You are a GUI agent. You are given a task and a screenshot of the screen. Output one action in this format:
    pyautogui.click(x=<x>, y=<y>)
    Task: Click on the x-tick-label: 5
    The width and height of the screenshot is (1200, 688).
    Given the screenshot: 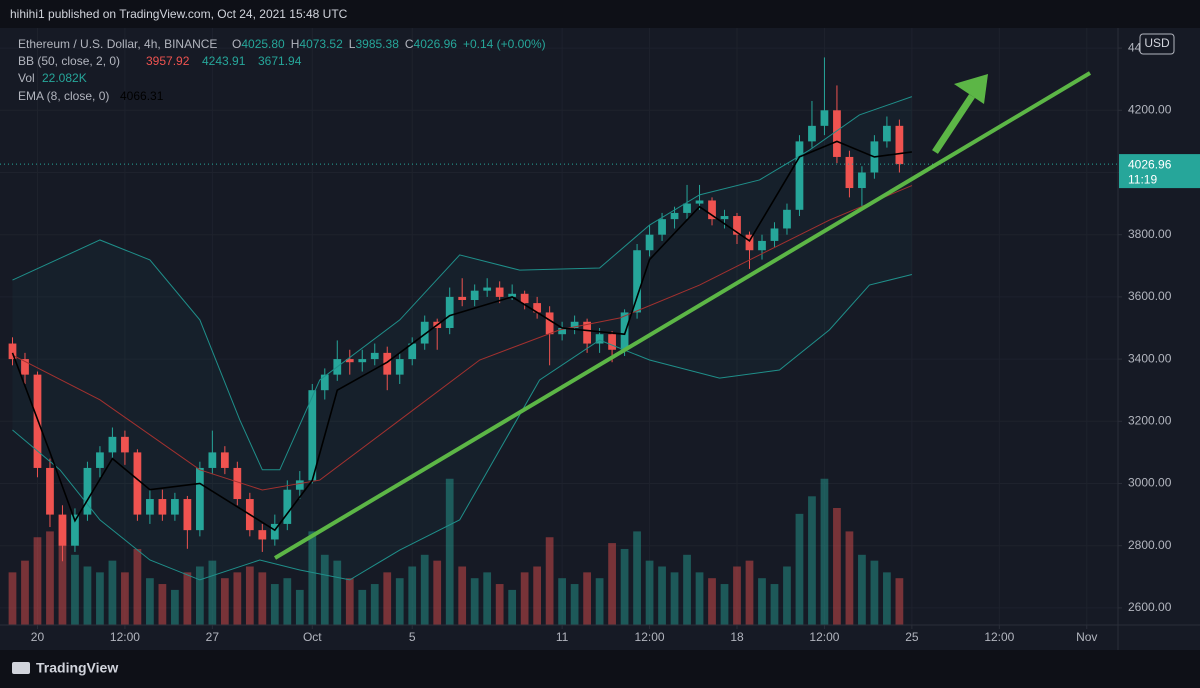 What is the action you would take?
    pyautogui.click(x=412, y=637)
    